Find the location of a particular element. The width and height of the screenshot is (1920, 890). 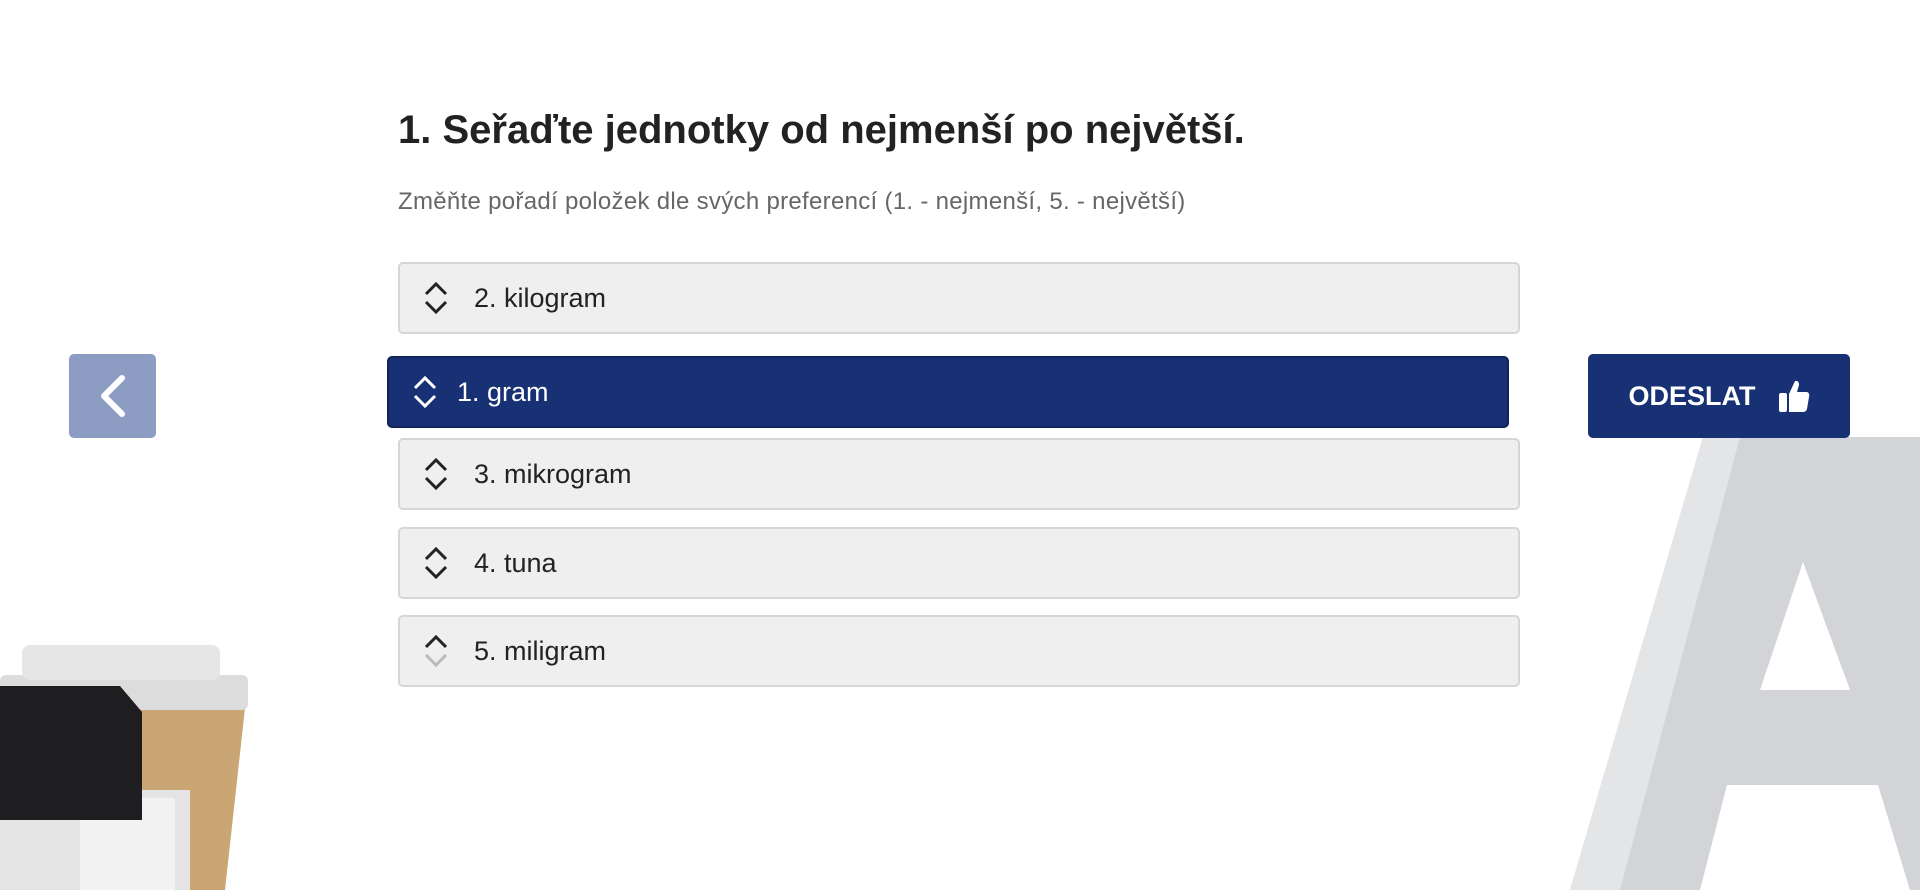

coffee-cup-books-illustration is located at coordinates (124, 767).